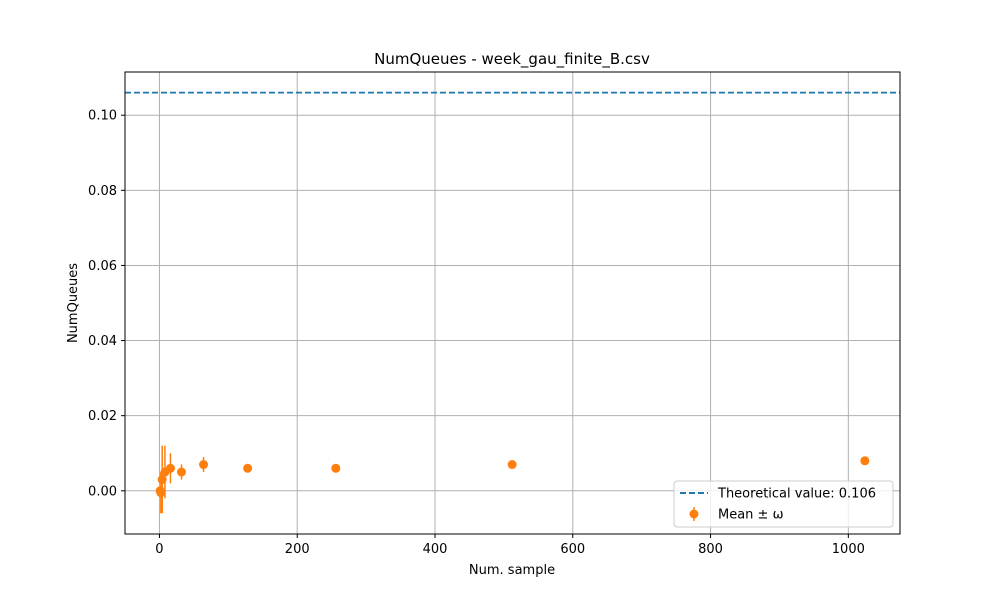  Describe the element at coordinates (694, 514) in the screenshot. I see `legend-mean-marker-swatch` at that location.